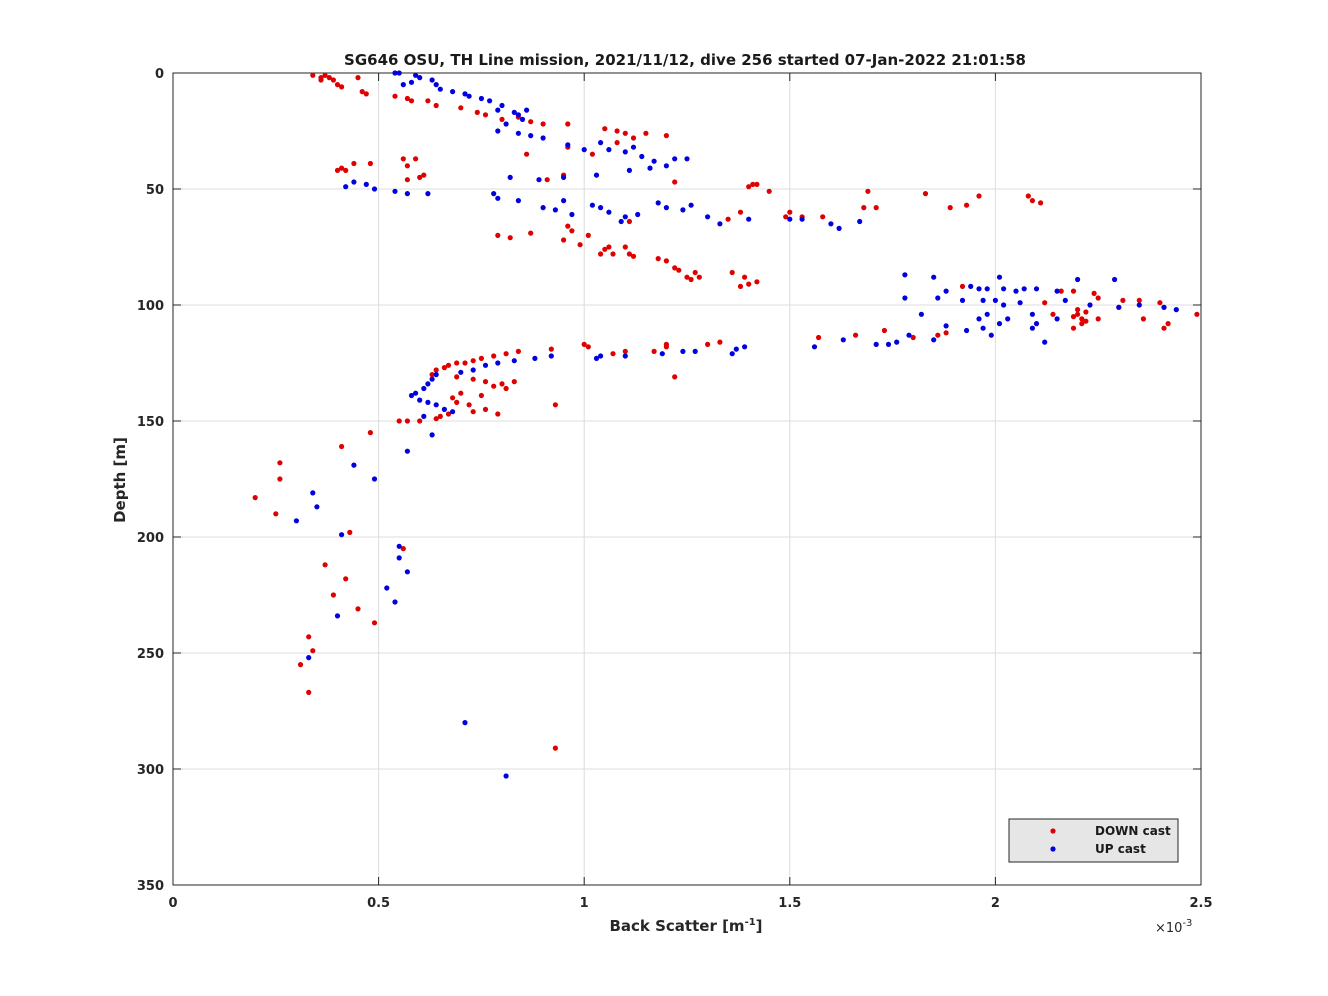  Describe the element at coordinates (172, 903) in the screenshot. I see `x-tick-label: 0` at that location.